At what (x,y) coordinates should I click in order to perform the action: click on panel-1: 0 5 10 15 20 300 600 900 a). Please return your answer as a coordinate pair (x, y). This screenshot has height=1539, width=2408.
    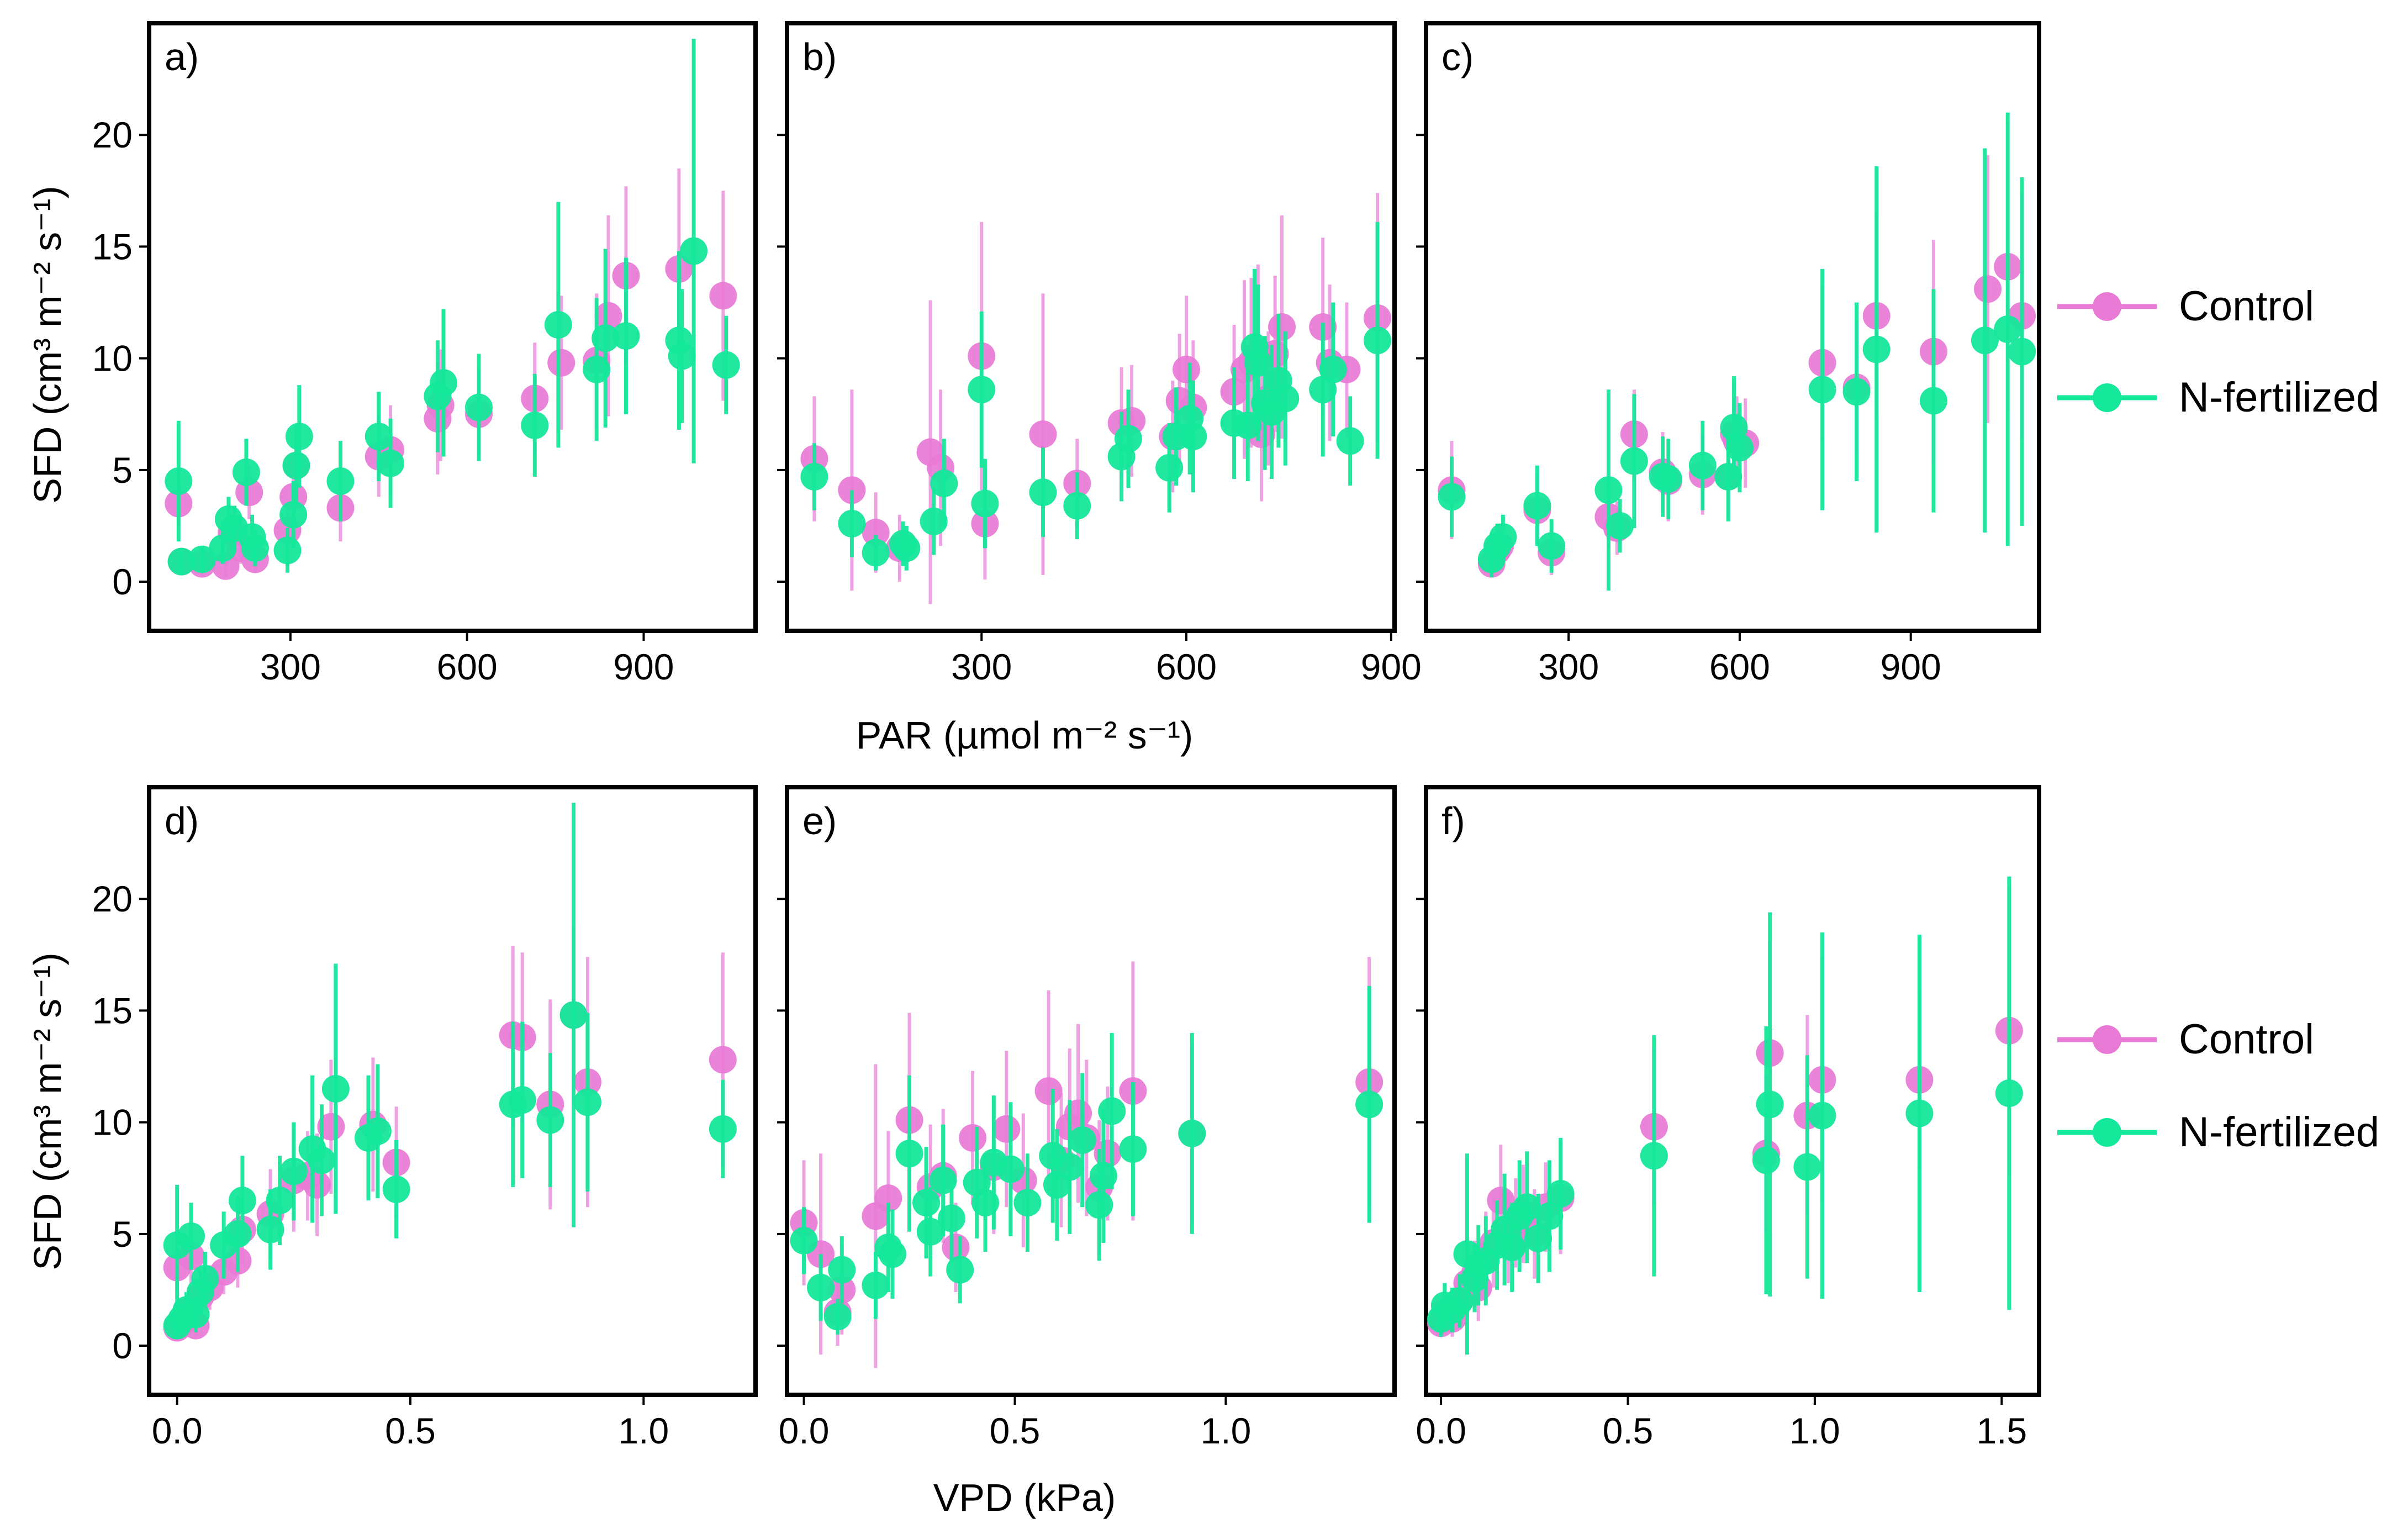
    Looking at the image, I should click on (425, 354).